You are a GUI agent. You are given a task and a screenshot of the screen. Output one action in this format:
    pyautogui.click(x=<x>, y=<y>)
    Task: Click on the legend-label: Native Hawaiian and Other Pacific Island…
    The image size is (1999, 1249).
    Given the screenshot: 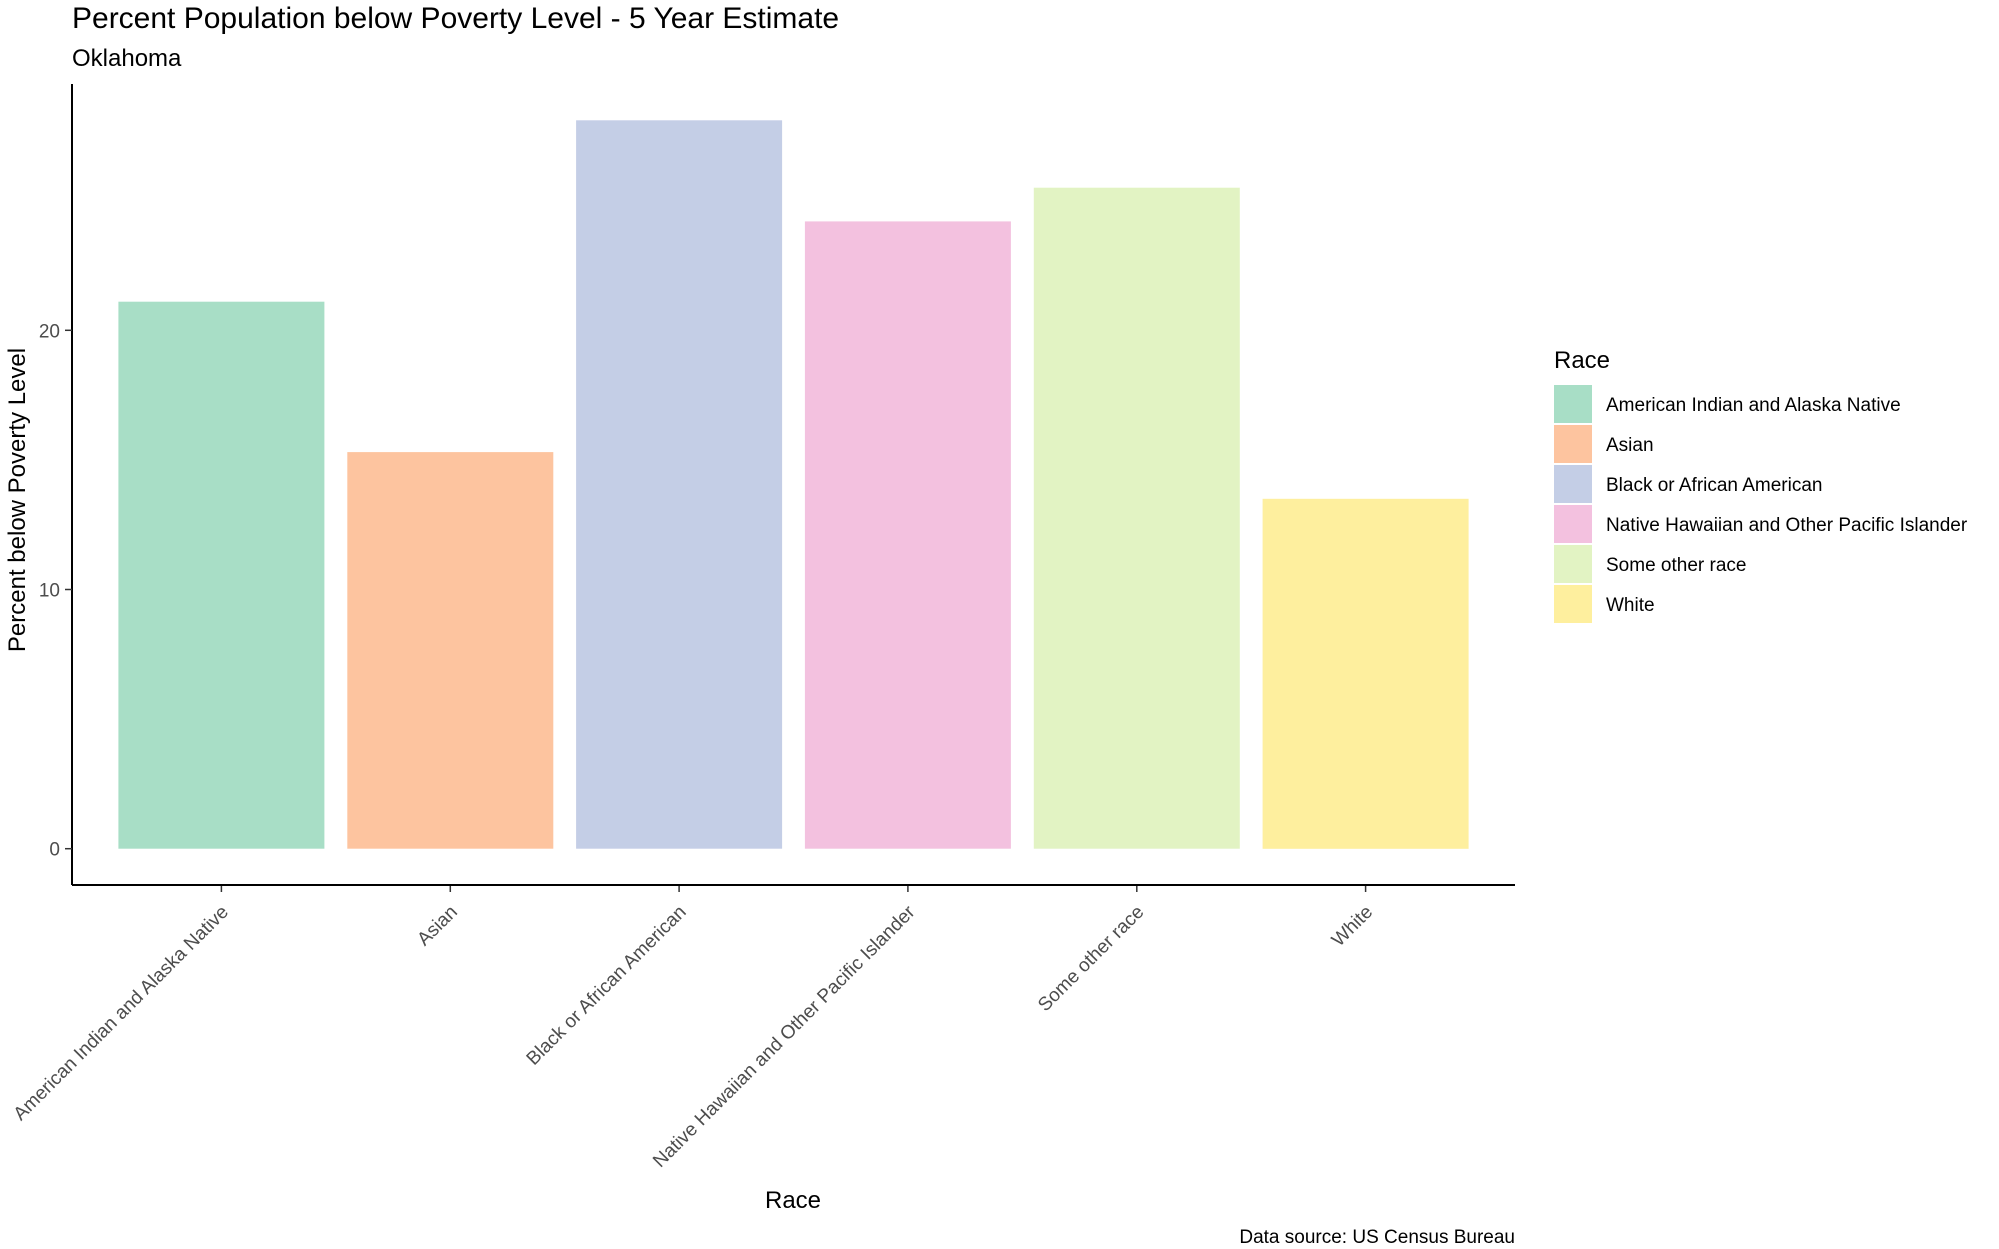 What is the action you would take?
    pyautogui.click(x=1787, y=525)
    